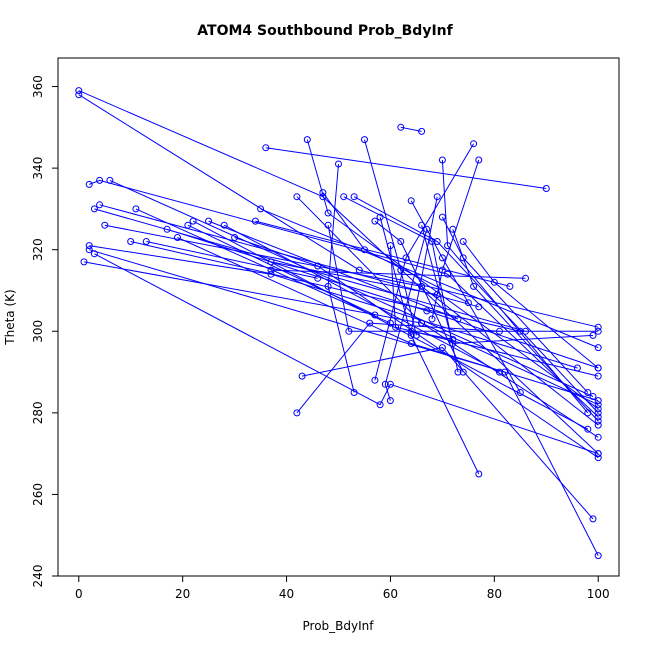 Image resolution: width=650 pixels, height=650 pixels. Describe the element at coordinates (342, 588) in the screenshot. I see `x-axis: 0 20 40 60 80 100` at that location.